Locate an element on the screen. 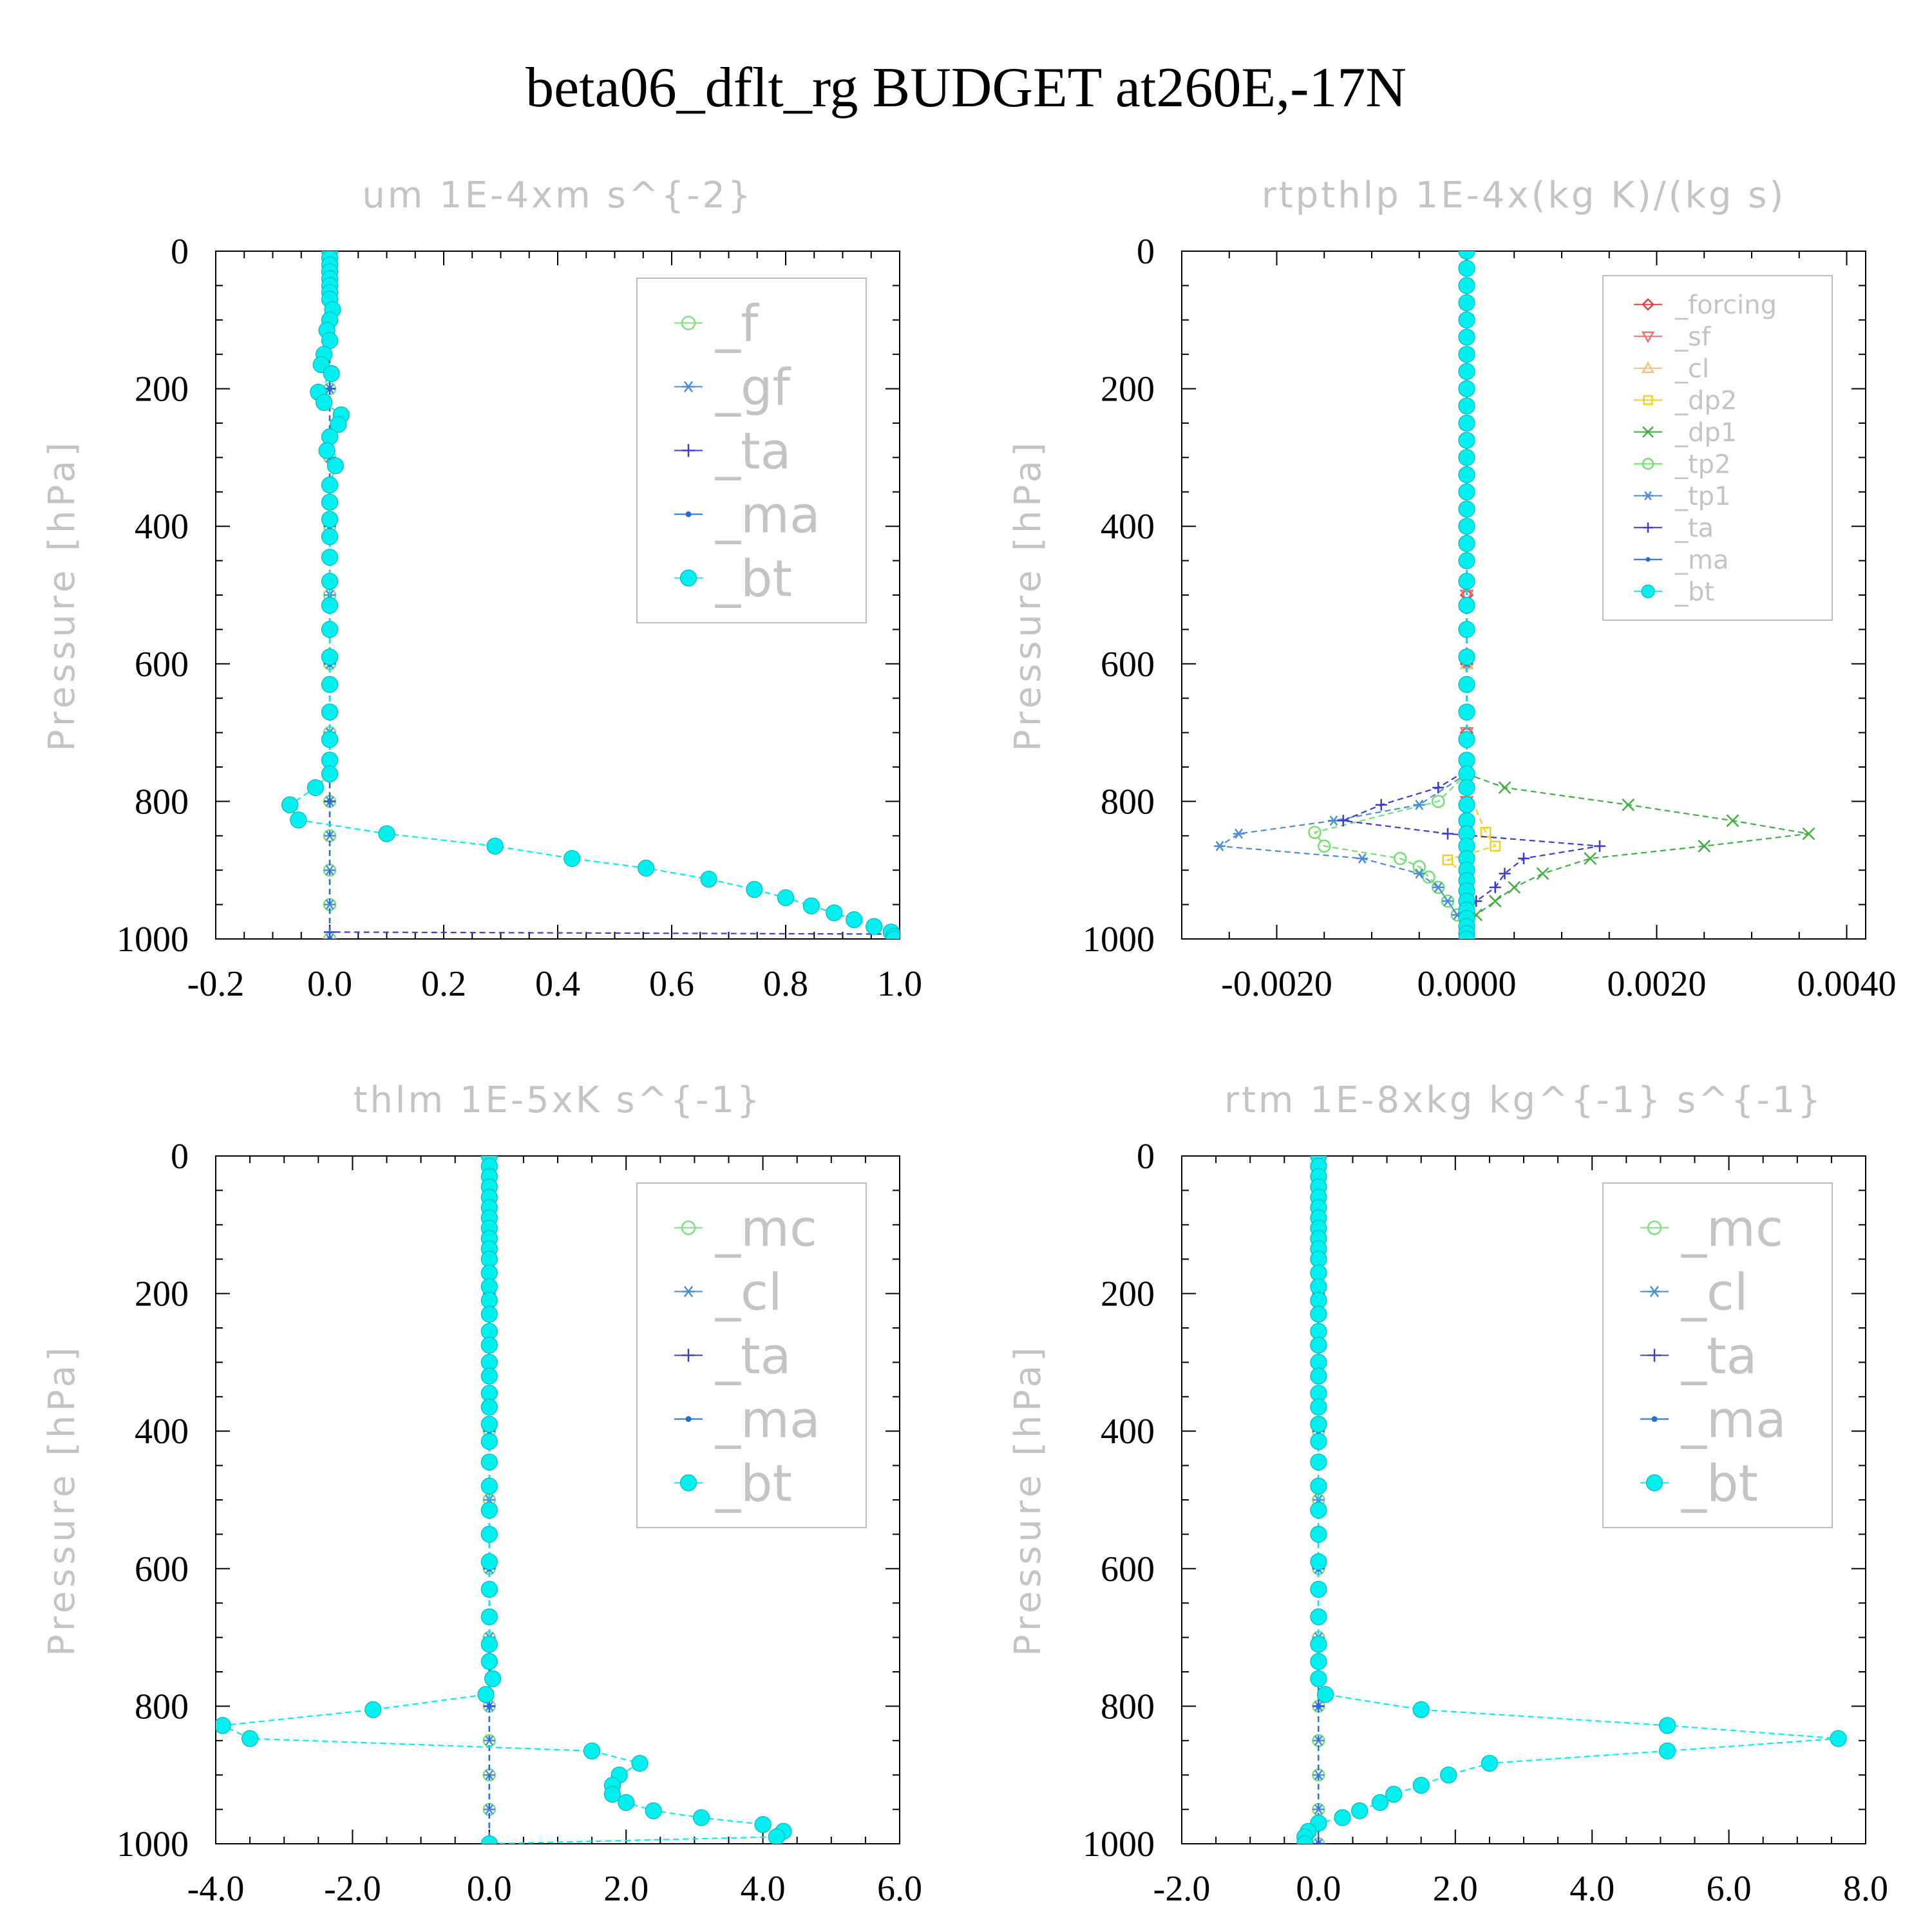  legend-item_tp2: _tp2 is located at coordinates (1682, 465).